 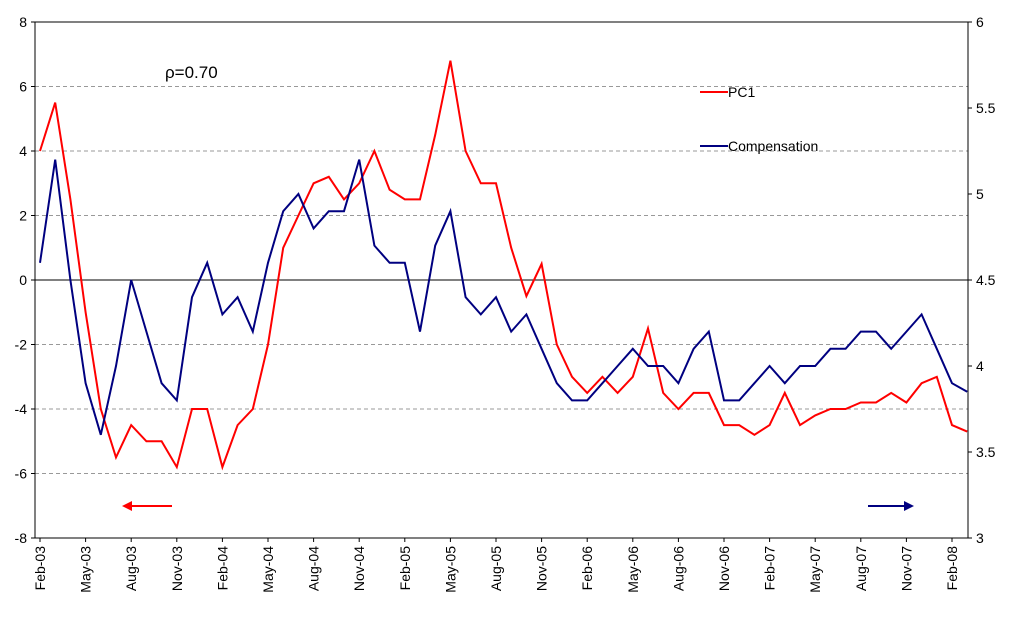 I want to click on y-tick-label: 8, so click(x=23, y=22).